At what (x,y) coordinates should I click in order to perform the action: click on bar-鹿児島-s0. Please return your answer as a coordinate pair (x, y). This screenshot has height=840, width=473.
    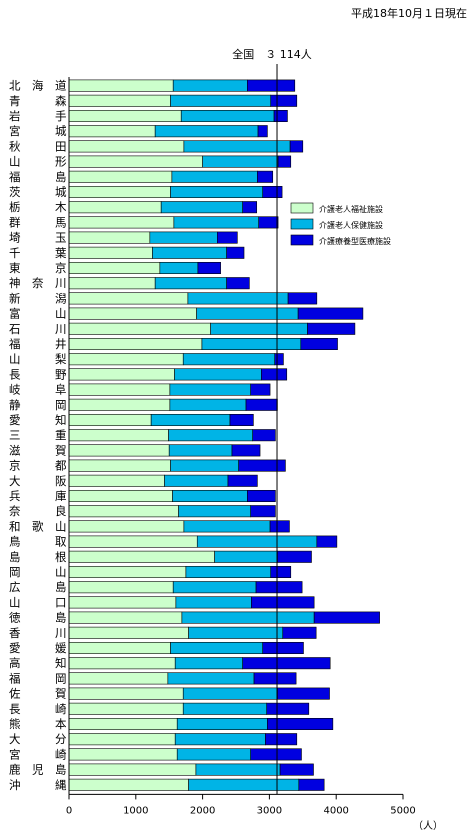
    Looking at the image, I should click on (132, 769).